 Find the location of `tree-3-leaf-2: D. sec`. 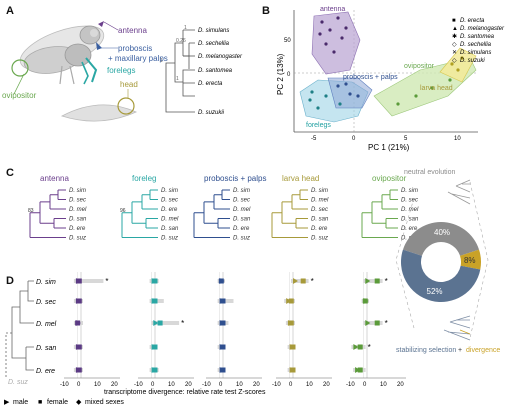

tree-3-leaf-2: D. sec is located at coordinates (241, 201).